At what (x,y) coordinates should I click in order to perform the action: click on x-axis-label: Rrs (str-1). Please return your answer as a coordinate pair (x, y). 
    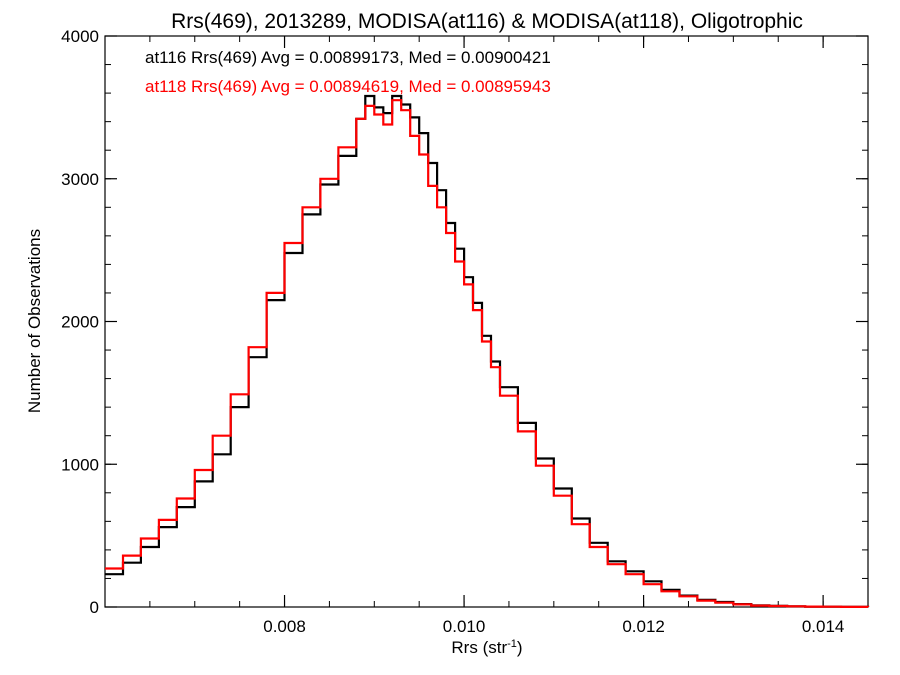
    Looking at the image, I should click on (486, 647).